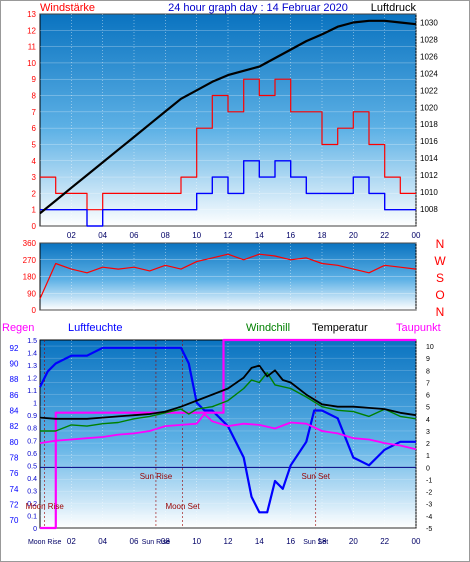  I want to click on rain-tick-label: 0.7, so click(32, 441).